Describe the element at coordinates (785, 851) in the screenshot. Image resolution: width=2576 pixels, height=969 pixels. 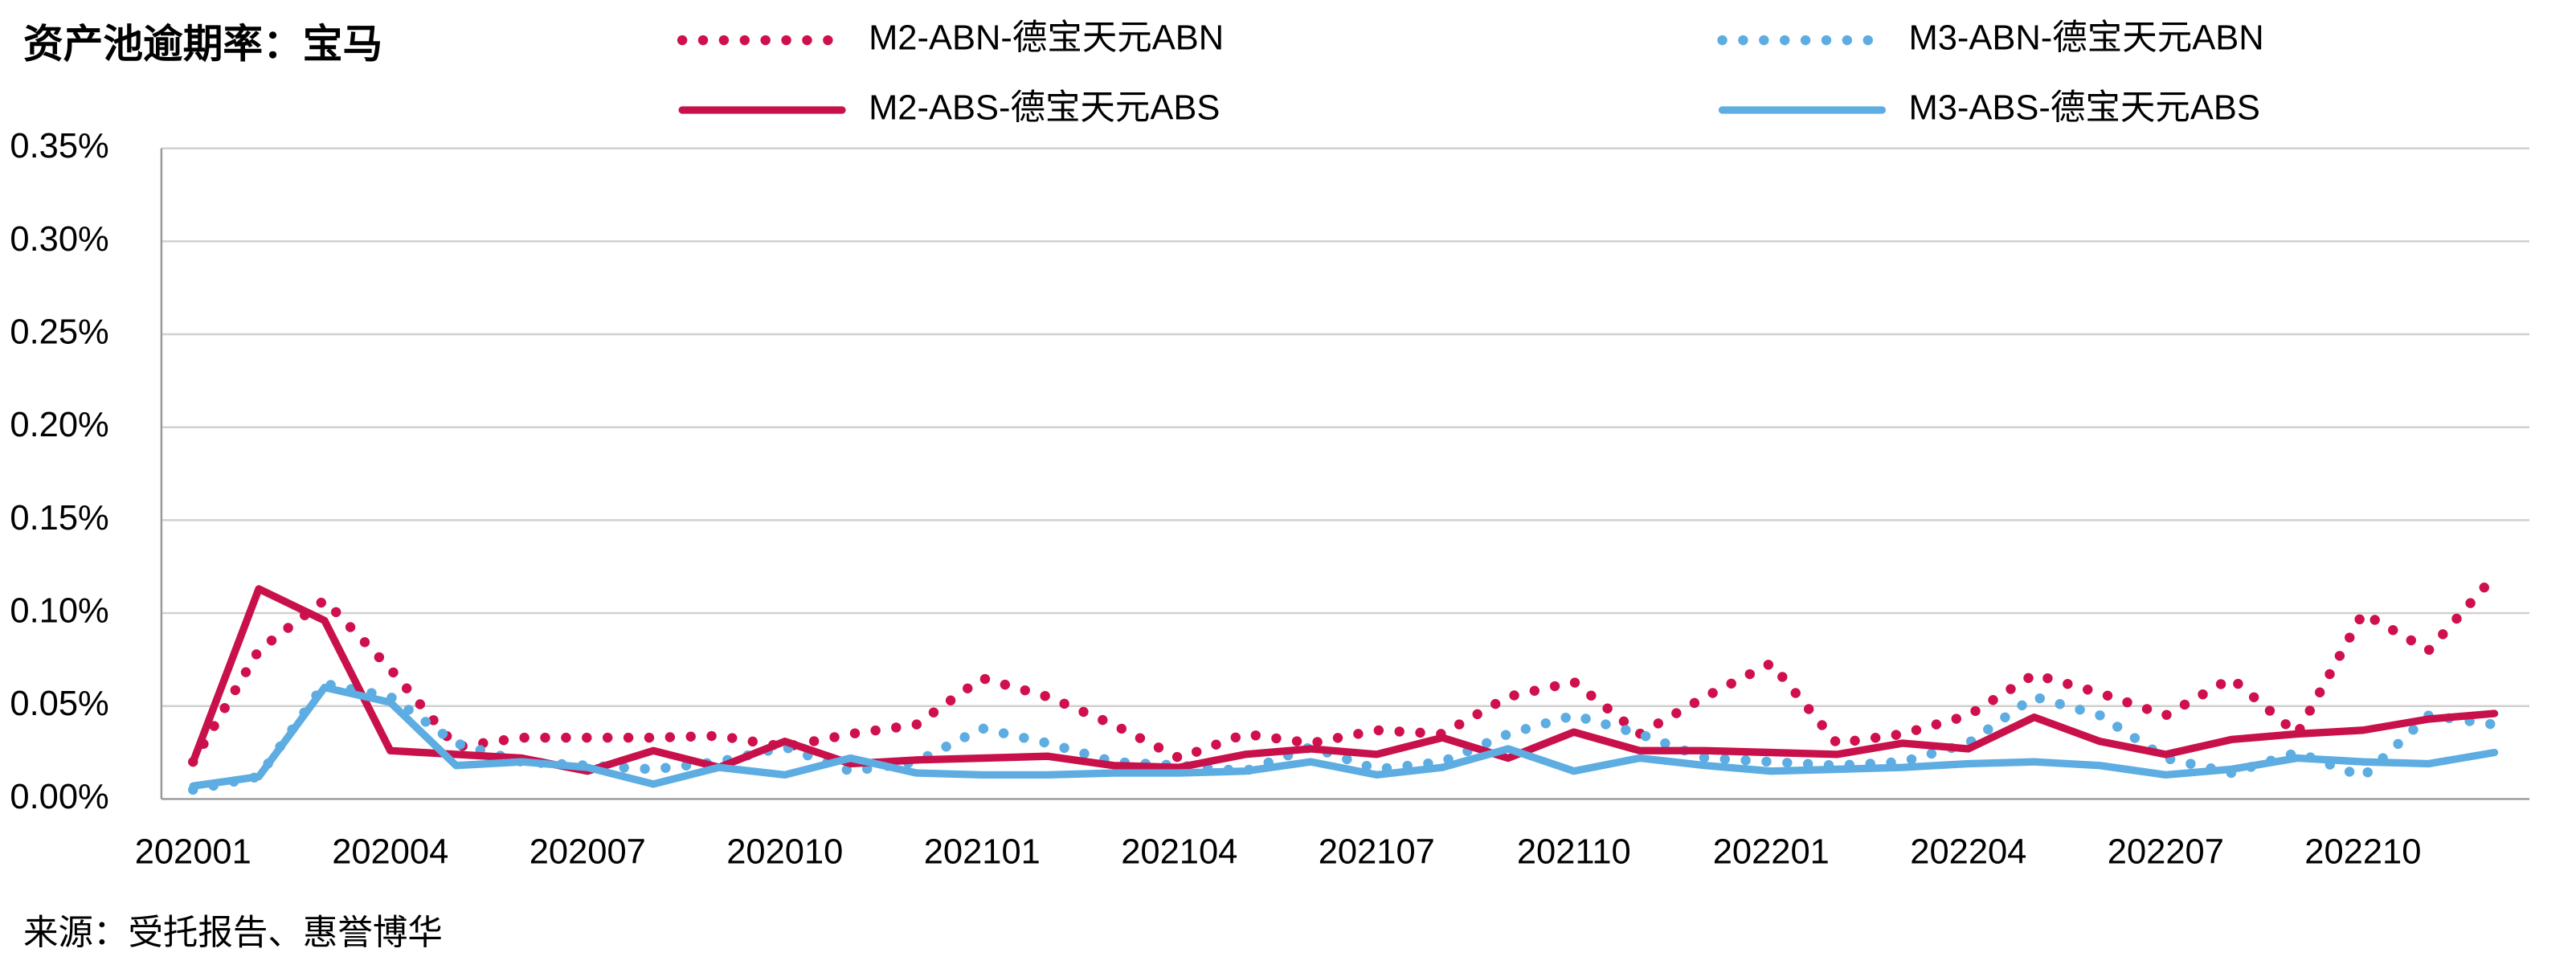
I see `x-tick-label: 202010` at that location.